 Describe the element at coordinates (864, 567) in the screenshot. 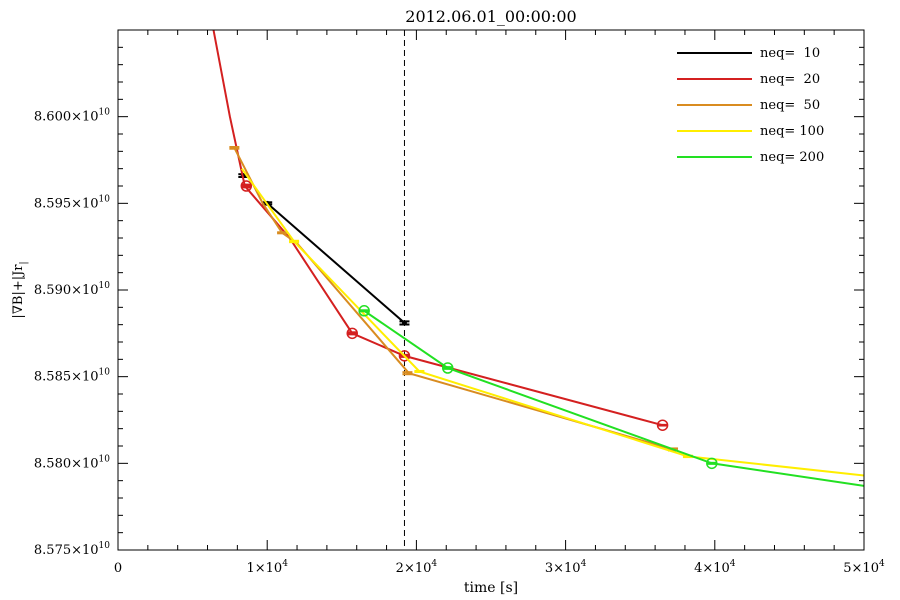

I see `x-tick-label: 5×104` at that location.